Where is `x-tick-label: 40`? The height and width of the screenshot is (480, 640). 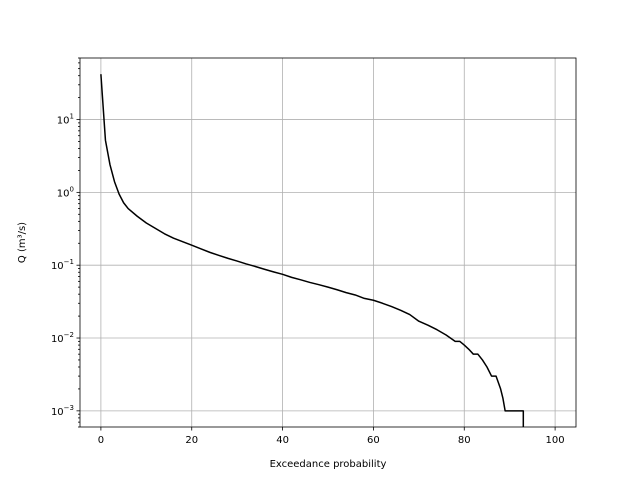 x-tick-label: 40 is located at coordinates (282, 440).